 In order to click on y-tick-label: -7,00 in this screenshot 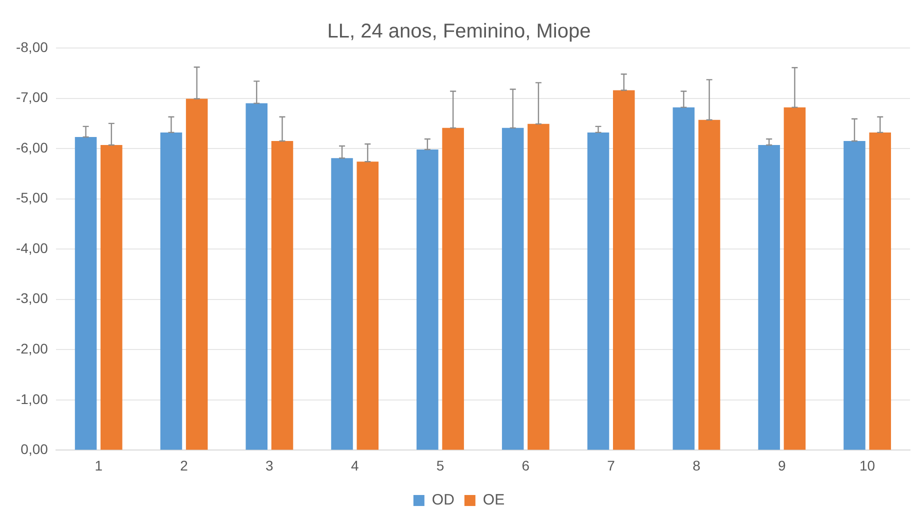, I will do `click(32, 97)`.